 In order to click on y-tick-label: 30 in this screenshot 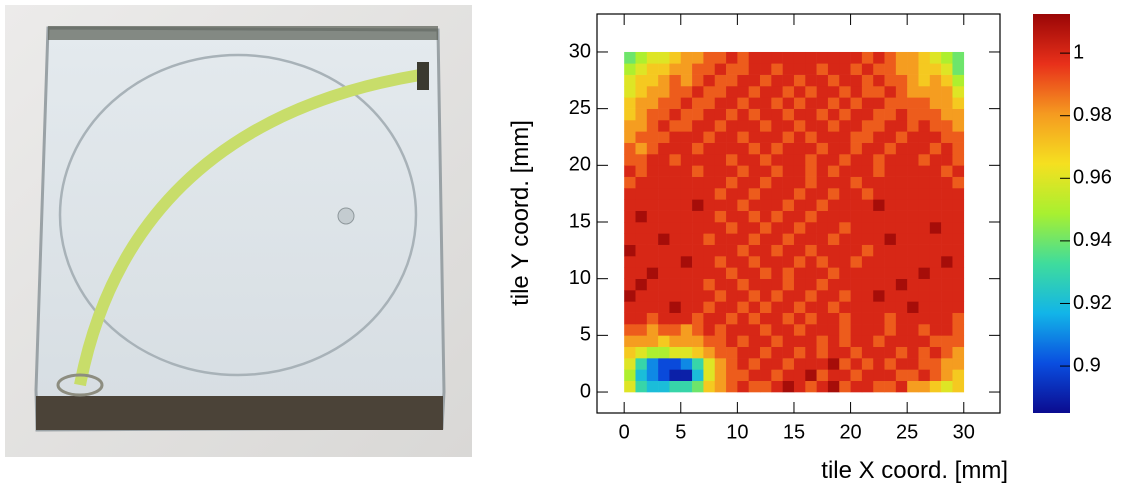, I will do `click(580, 51)`.